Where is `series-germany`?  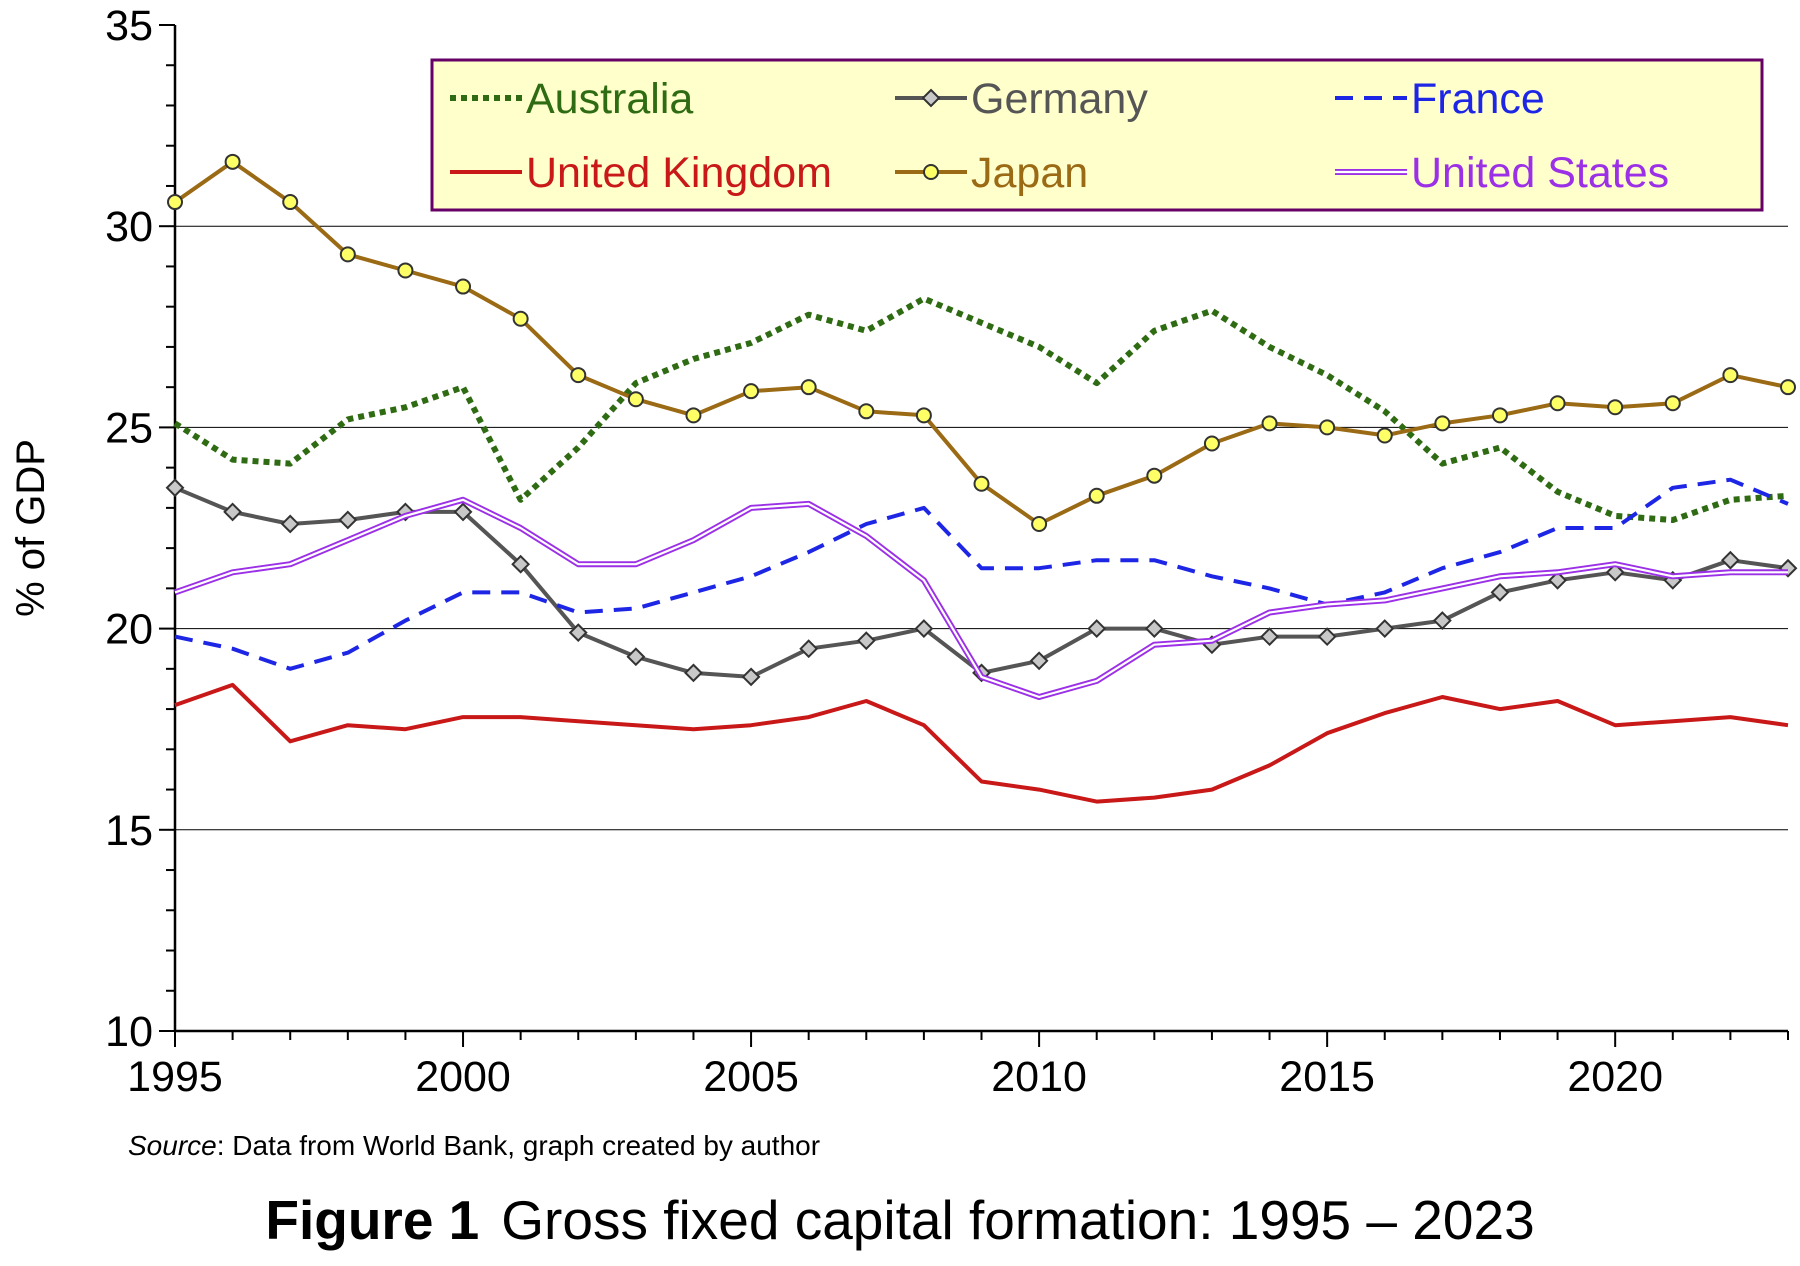
series-germany is located at coordinates (981, 582).